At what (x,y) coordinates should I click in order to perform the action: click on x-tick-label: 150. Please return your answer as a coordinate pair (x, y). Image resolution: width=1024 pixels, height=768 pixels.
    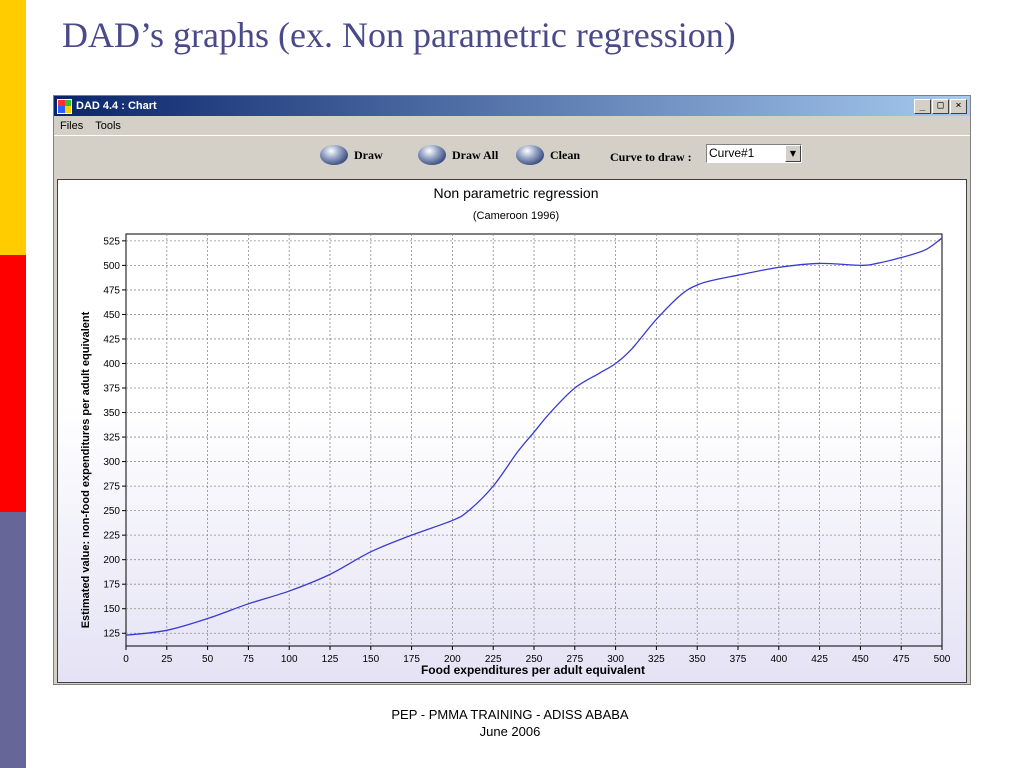
    Looking at the image, I should click on (370, 659).